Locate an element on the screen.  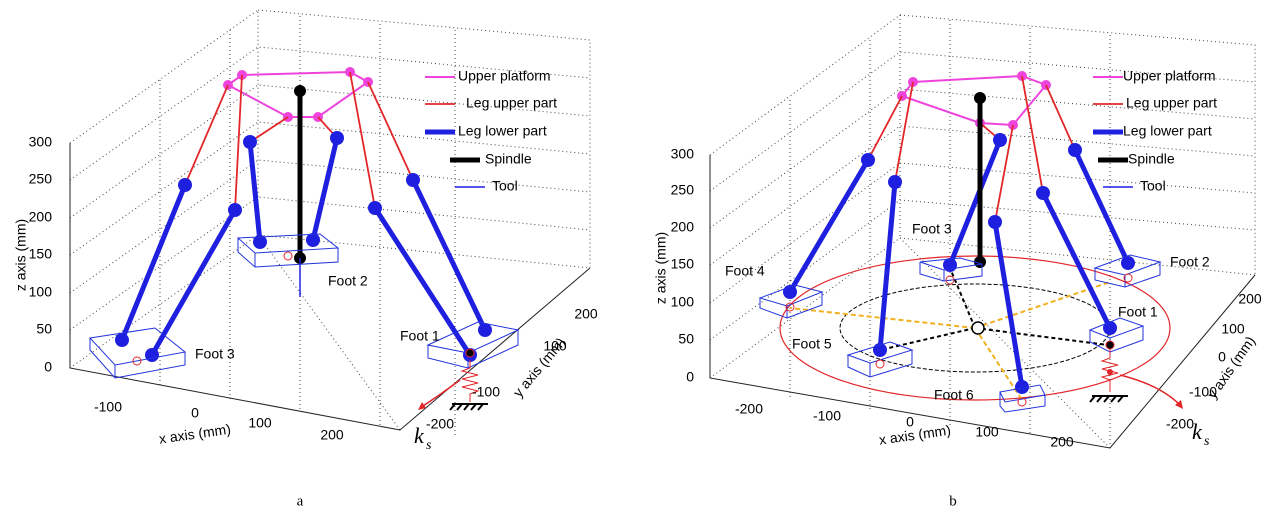
foot-label: Foot 5 is located at coordinates (812, 344).